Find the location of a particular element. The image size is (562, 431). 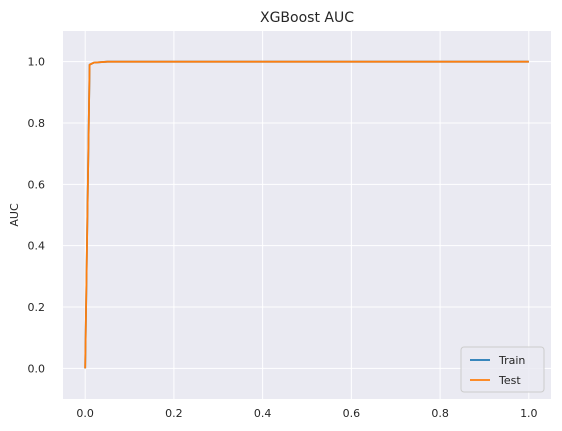

x-tick-label: 1.0 is located at coordinates (529, 413).